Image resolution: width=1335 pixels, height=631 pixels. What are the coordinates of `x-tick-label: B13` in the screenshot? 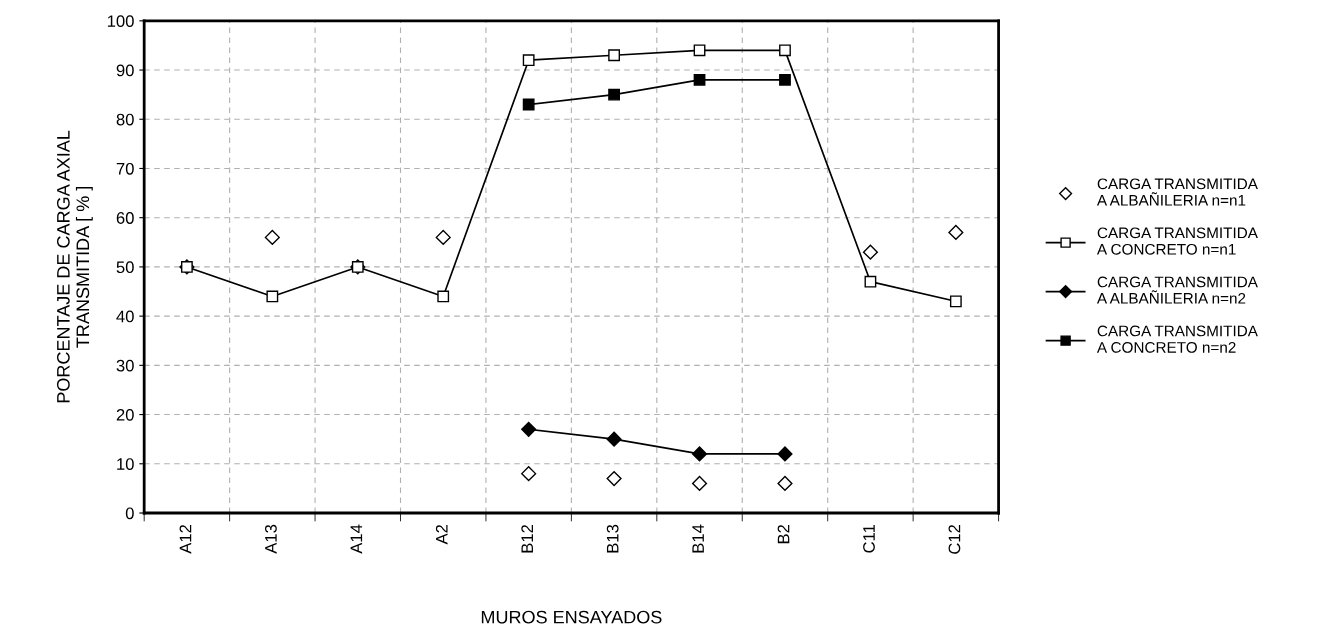 It's located at (612, 538).